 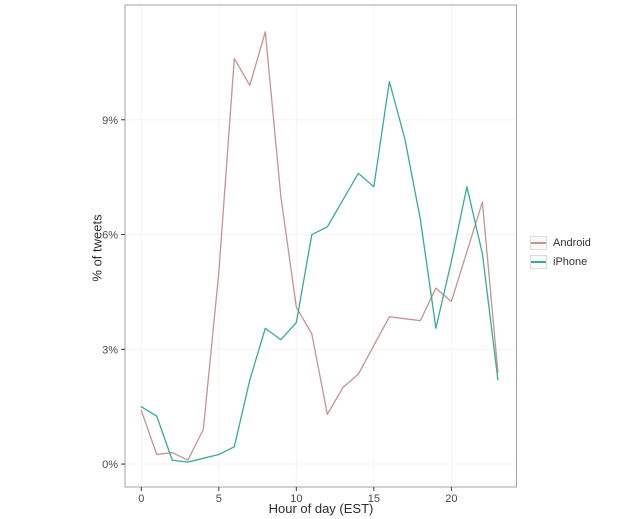 What do you see at coordinates (572, 242) in the screenshot?
I see `legend-label: Android` at bounding box center [572, 242].